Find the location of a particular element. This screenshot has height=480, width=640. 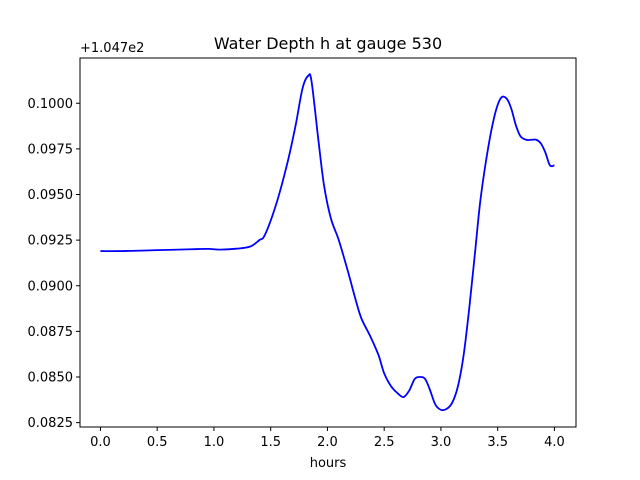

x-tick-label: 0.0 is located at coordinates (100, 442).